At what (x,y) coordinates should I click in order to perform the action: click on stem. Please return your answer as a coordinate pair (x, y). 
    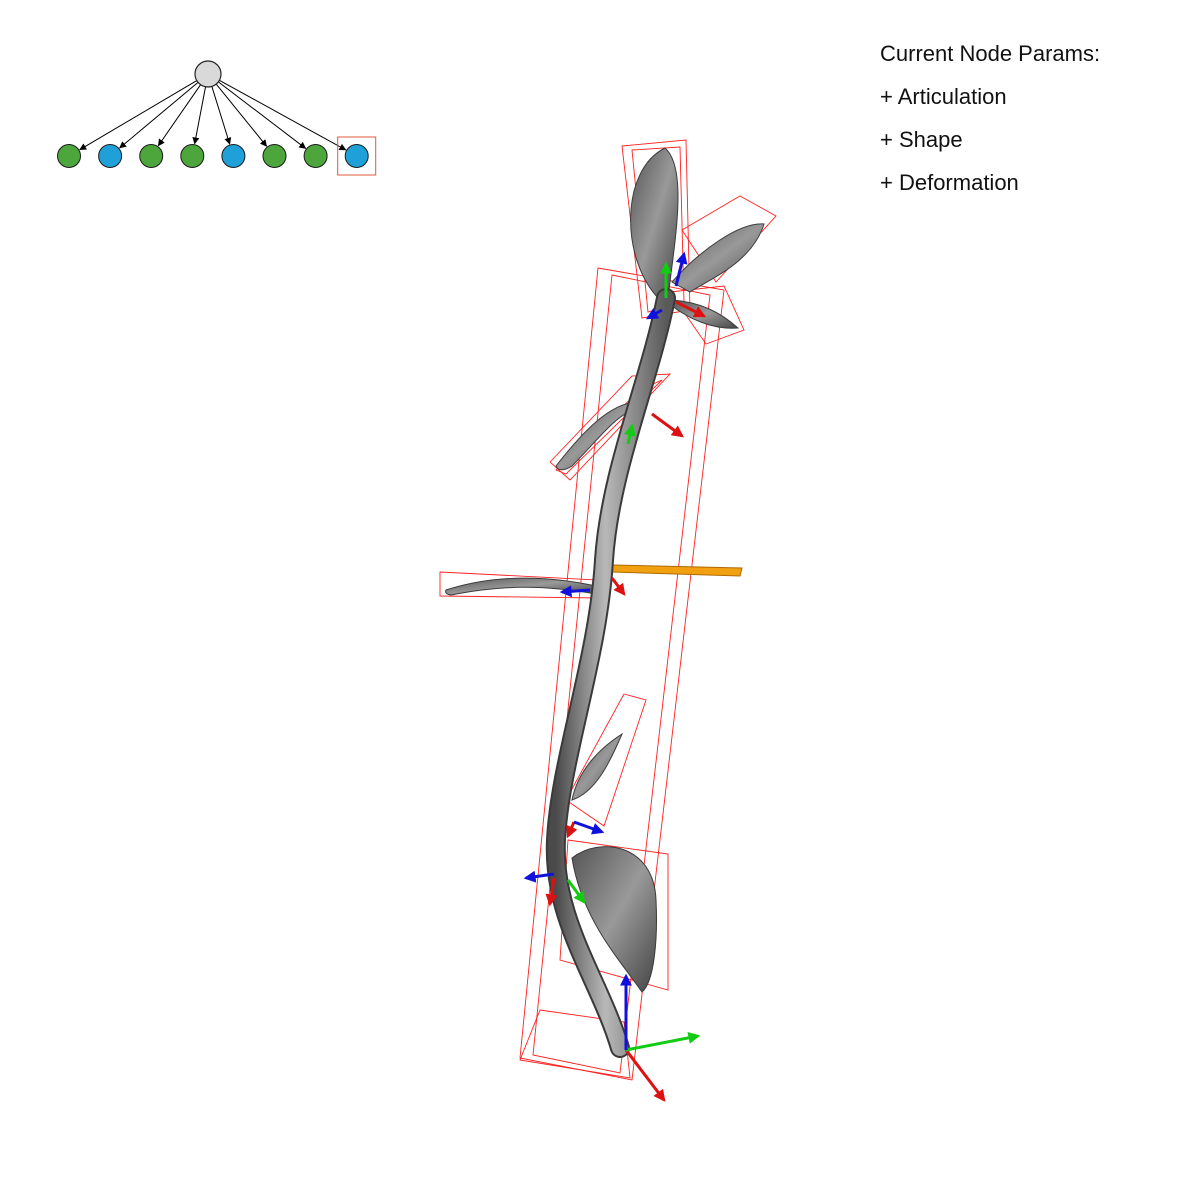
    Looking at the image, I should click on (610, 673).